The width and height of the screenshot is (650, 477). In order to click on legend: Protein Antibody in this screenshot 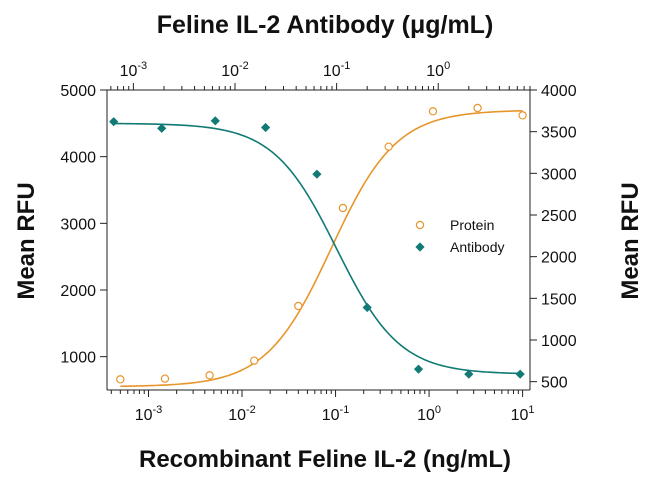, I will do `click(460, 236)`.